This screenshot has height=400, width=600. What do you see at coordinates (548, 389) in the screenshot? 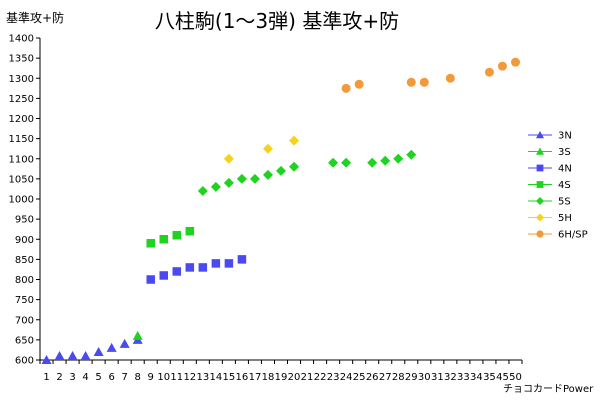
I see `x-axis-label: チョコカードPower` at bounding box center [548, 389].